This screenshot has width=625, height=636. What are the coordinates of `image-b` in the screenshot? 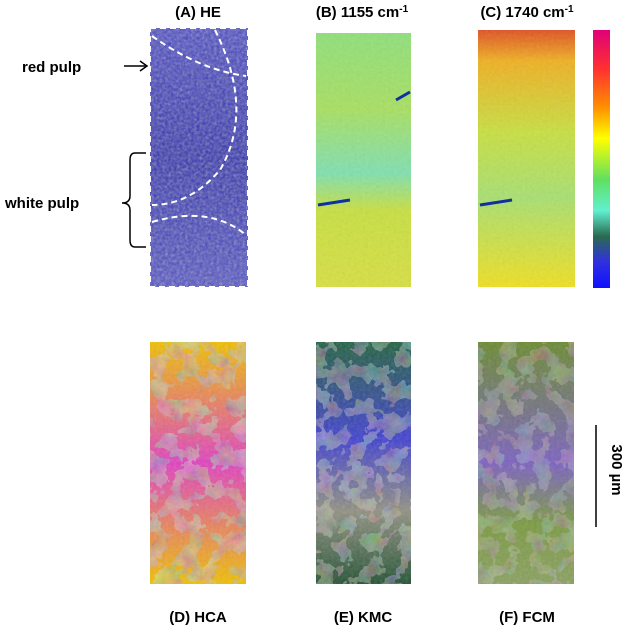 It's located at (363, 160).